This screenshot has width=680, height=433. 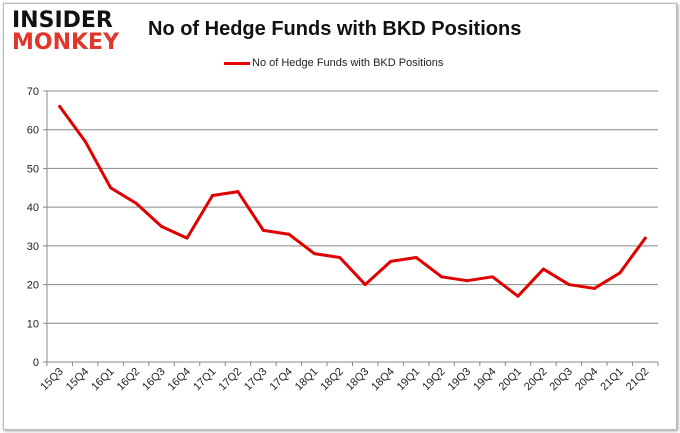 I want to click on chart-title: No of Hedge Funds with BKD Positions, so click(x=335, y=29).